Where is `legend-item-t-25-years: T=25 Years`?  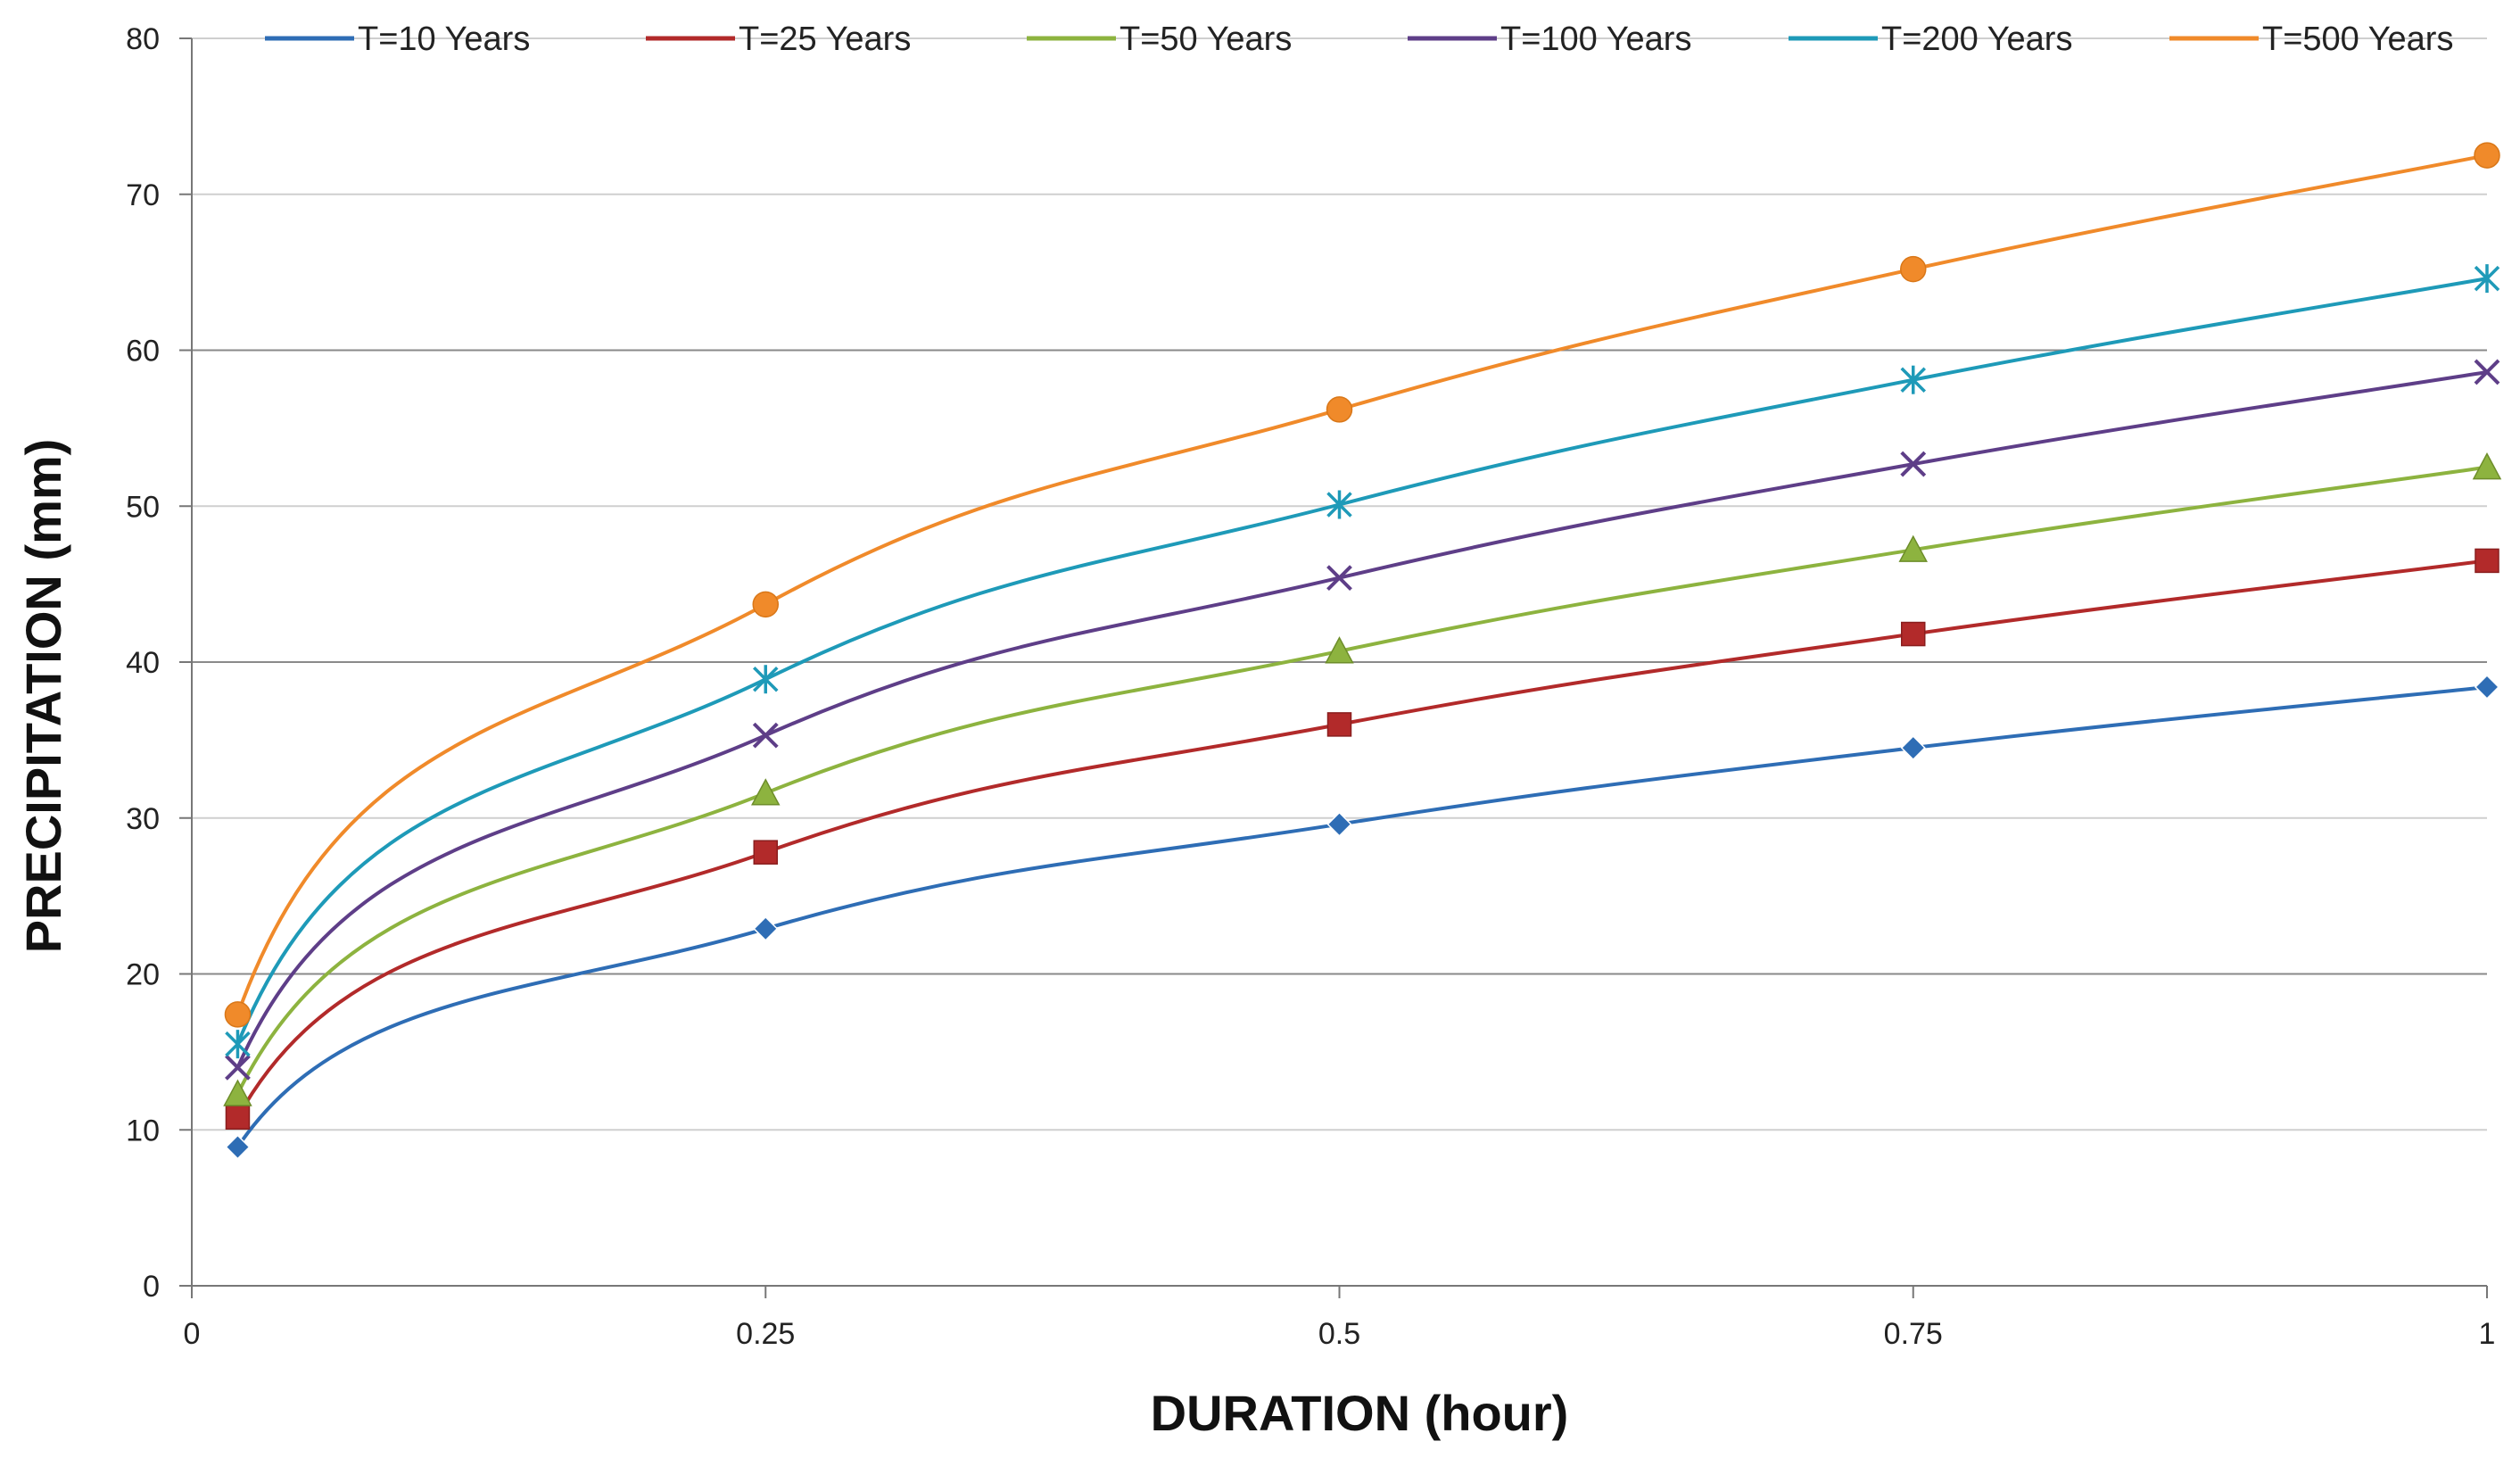 legend-item-t-25-years: T=25 Years is located at coordinates (778, 39).